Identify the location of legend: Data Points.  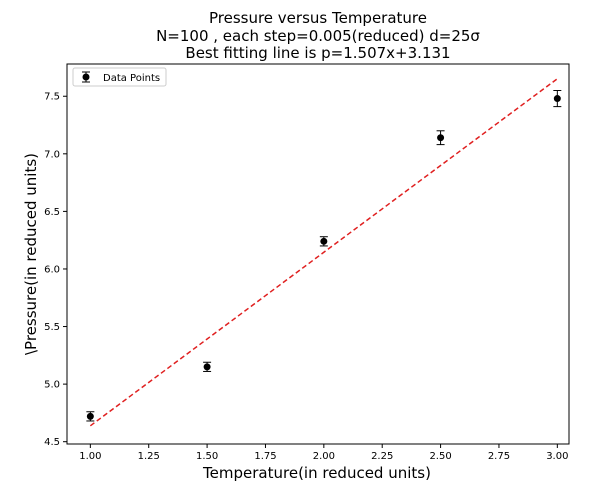
(119, 77).